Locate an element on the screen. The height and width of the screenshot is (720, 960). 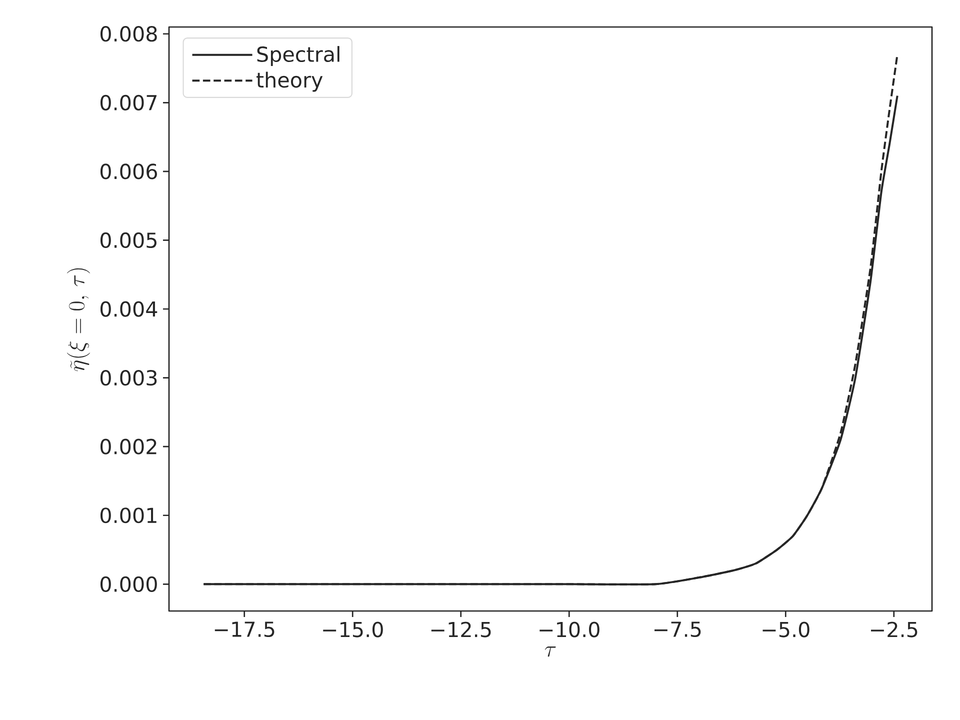
legend-label: theory is located at coordinates (289, 82).